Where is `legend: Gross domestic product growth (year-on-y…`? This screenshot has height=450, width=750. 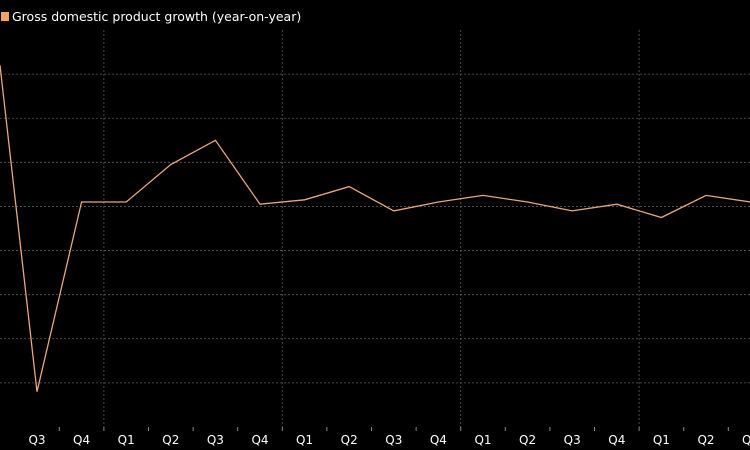 legend: Gross domestic product growth (year-on-y… is located at coordinates (151, 16).